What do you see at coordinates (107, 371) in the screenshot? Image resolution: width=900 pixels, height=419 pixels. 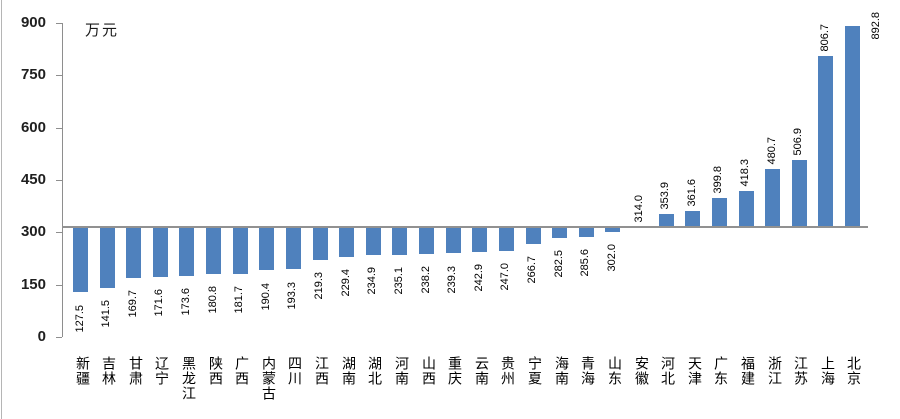 I see `category-label: 吉林` at bounding box center [107, 371].